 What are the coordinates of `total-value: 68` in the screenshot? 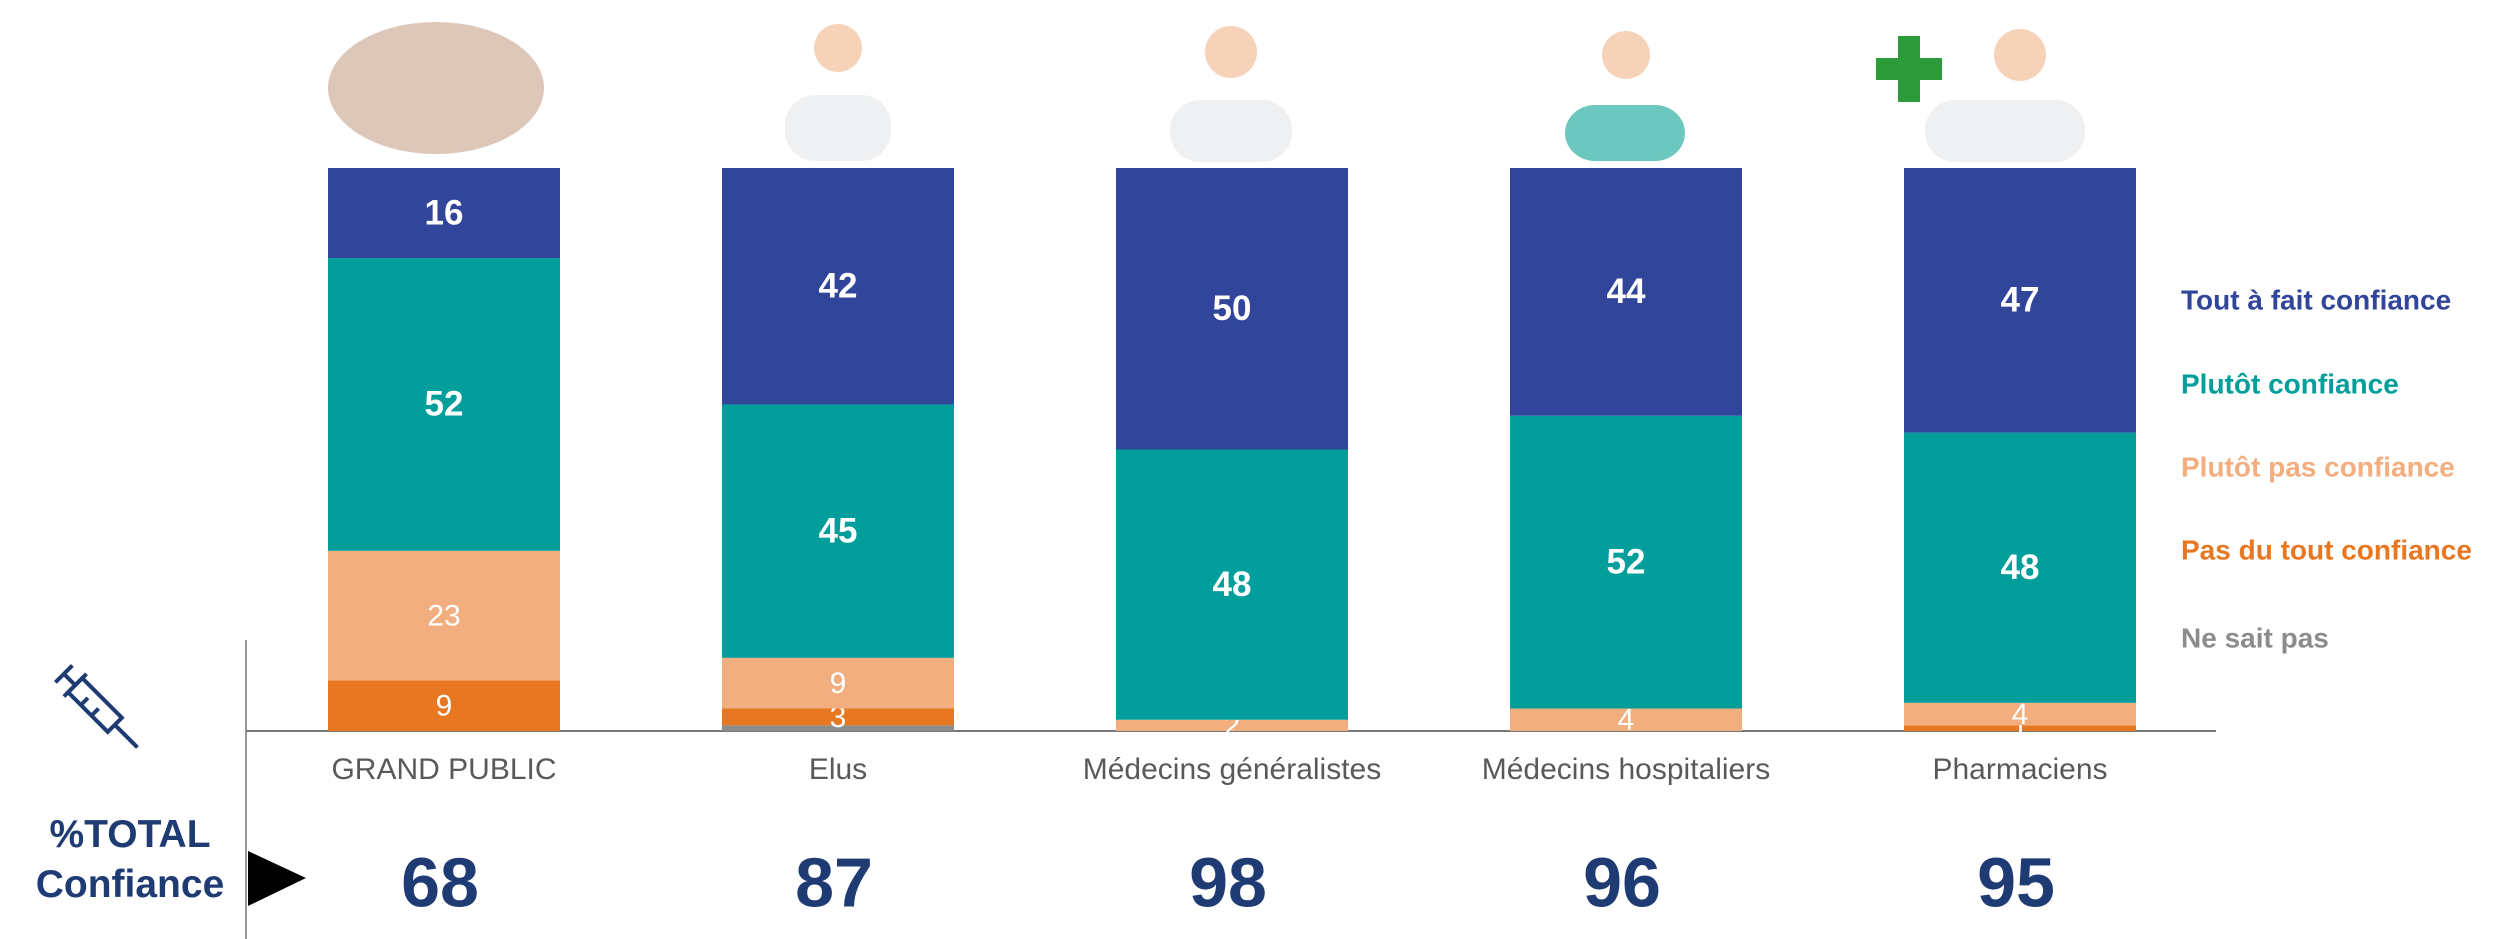 It's located at (440, 882).